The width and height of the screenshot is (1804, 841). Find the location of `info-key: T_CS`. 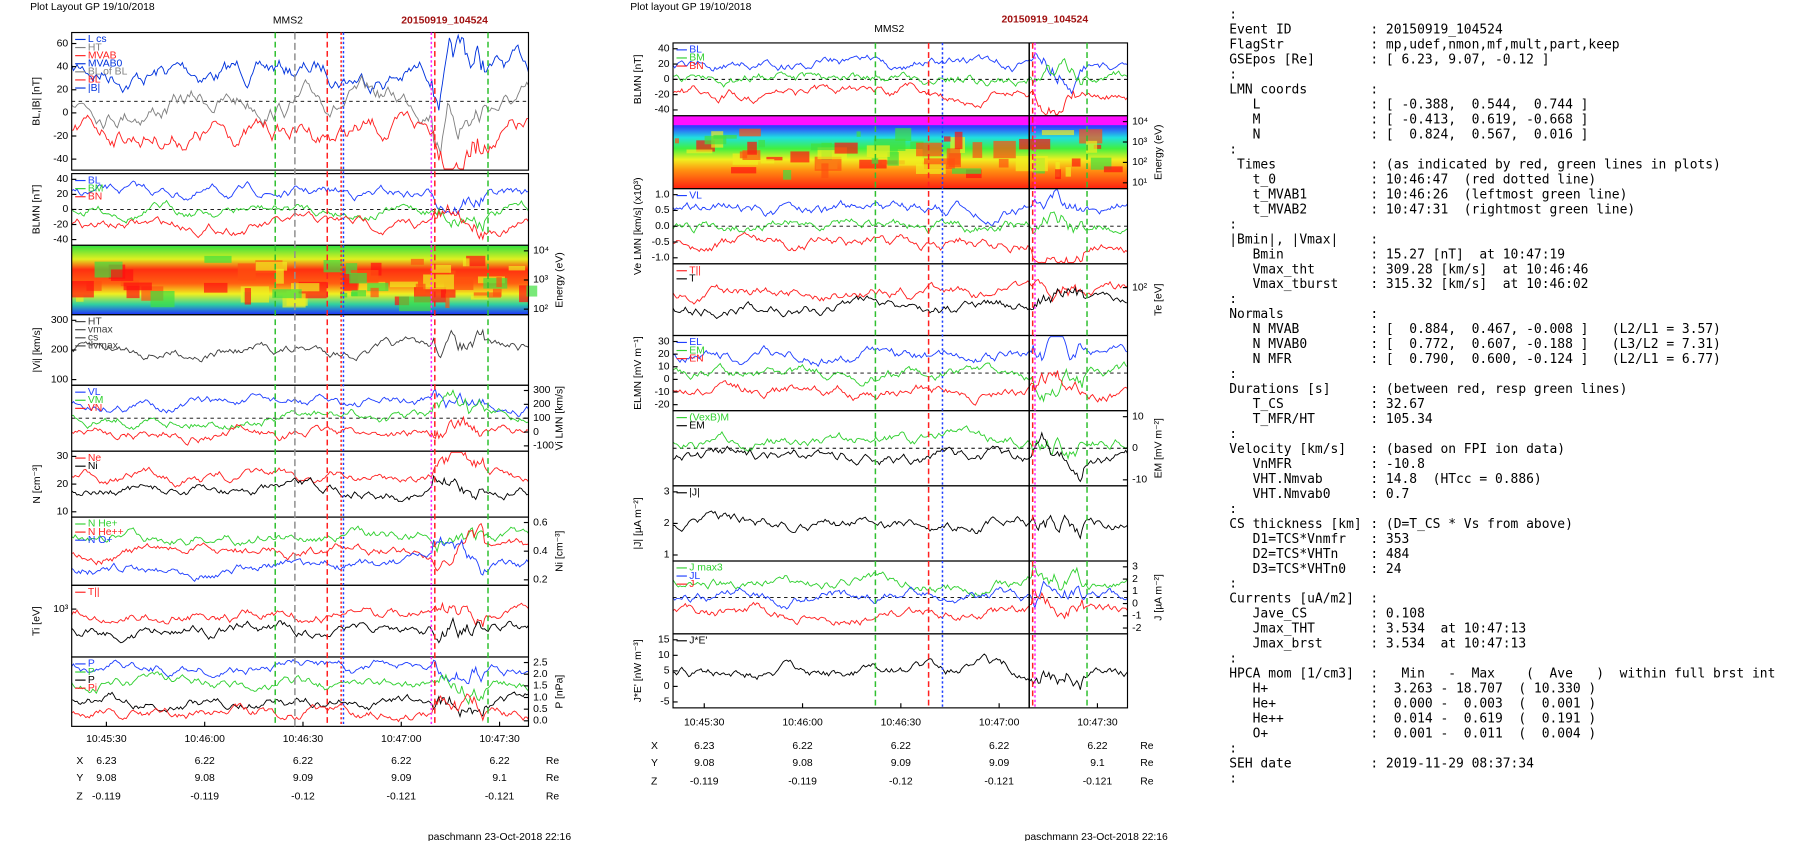

info-key: T_CS is located at coordinates (1256, 404).